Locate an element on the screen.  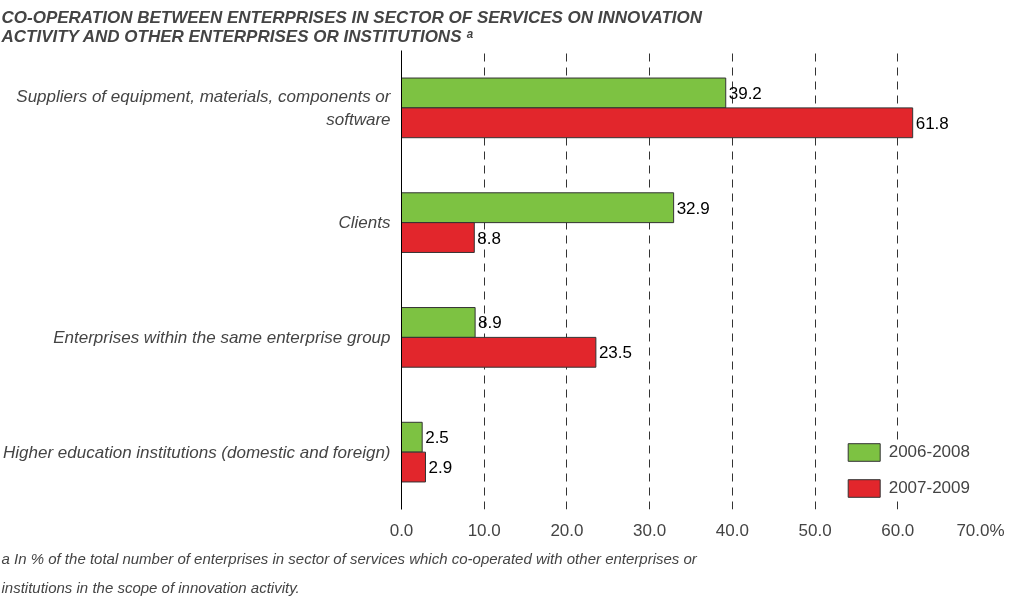
x-tick-label: 40.0 is located at coordinates (732, 530).